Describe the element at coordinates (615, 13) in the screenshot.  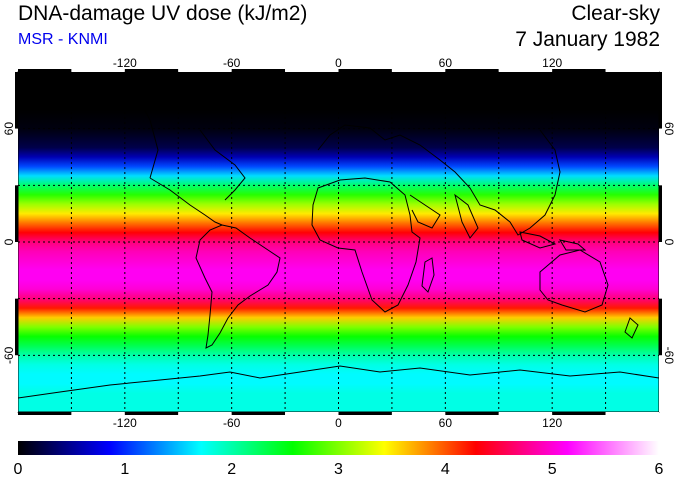
I see `sky-condition-label: Clear-sky` at that location.